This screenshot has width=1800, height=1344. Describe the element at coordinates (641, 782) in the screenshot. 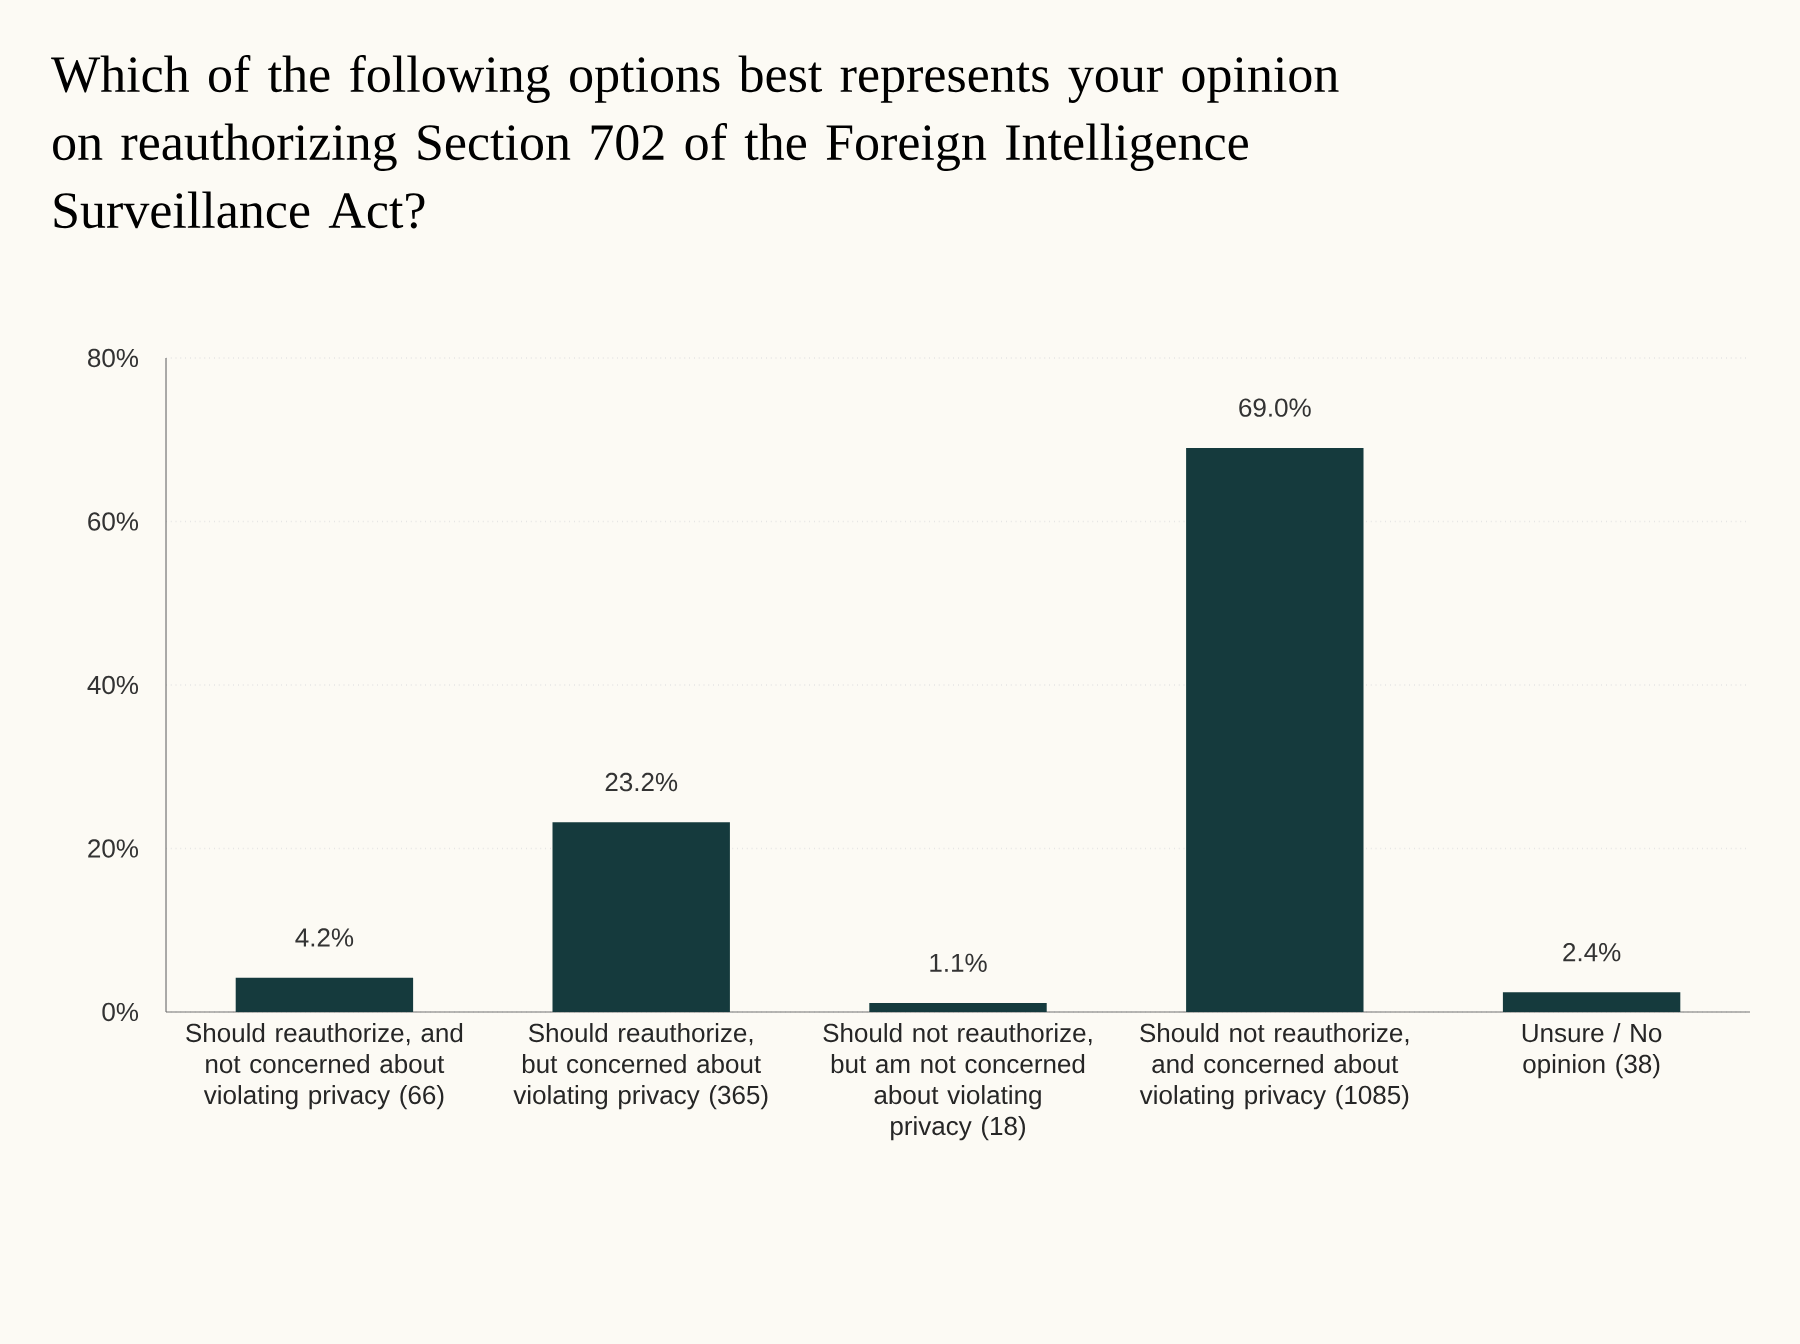

I see `data-label: 23.2%` at that location.